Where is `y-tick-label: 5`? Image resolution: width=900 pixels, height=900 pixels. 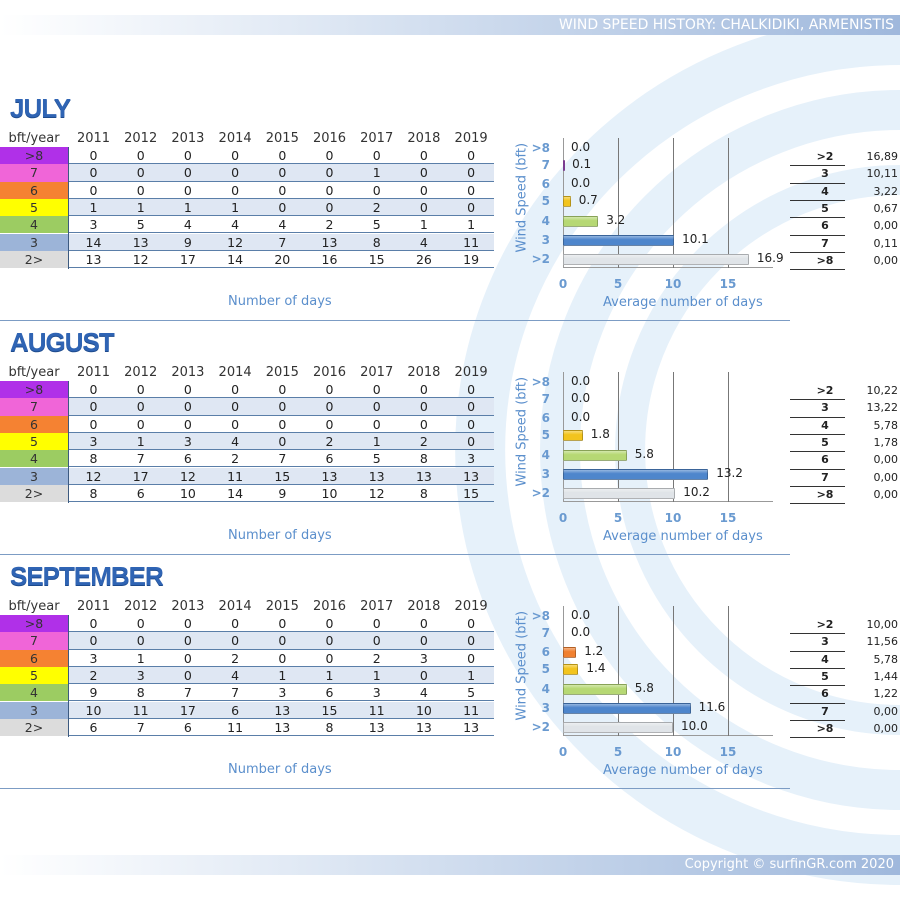 y-tick-label: 5 is located at coordinates (545, 435).